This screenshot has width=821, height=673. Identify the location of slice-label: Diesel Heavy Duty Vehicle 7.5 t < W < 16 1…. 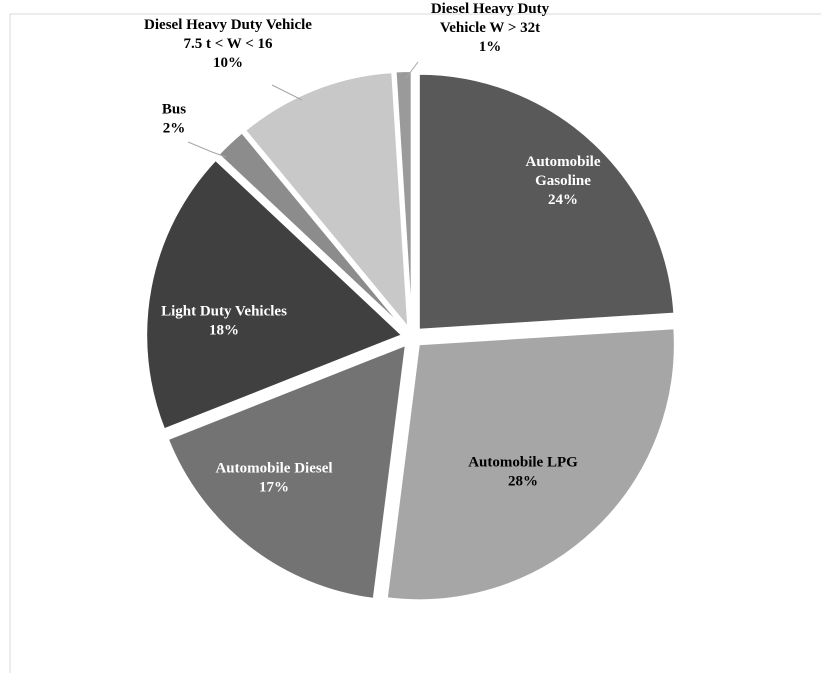
(228, 44).